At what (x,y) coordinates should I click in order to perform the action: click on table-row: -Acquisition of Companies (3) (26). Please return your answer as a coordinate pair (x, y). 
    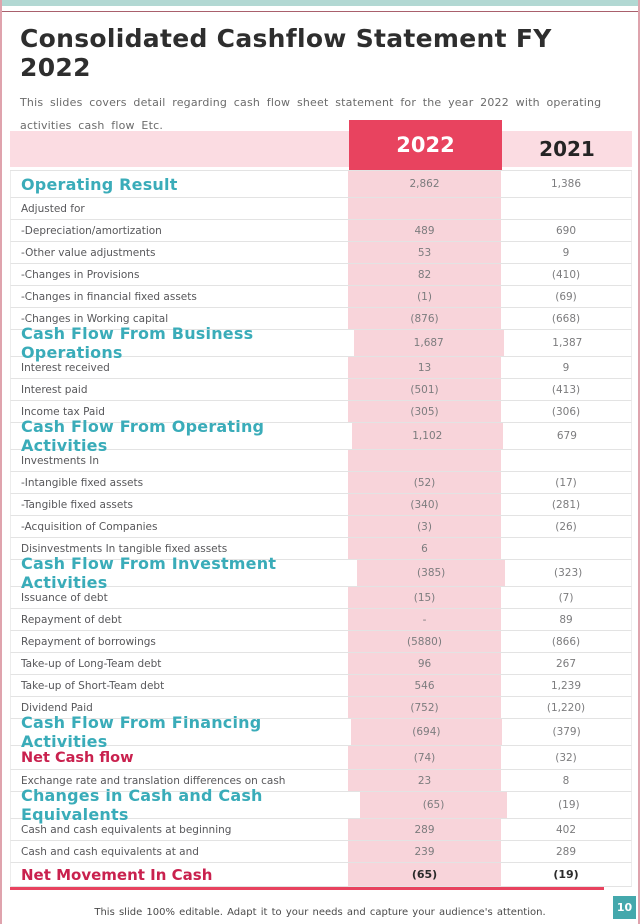
    Looking at the image, I should click on (321, 527).